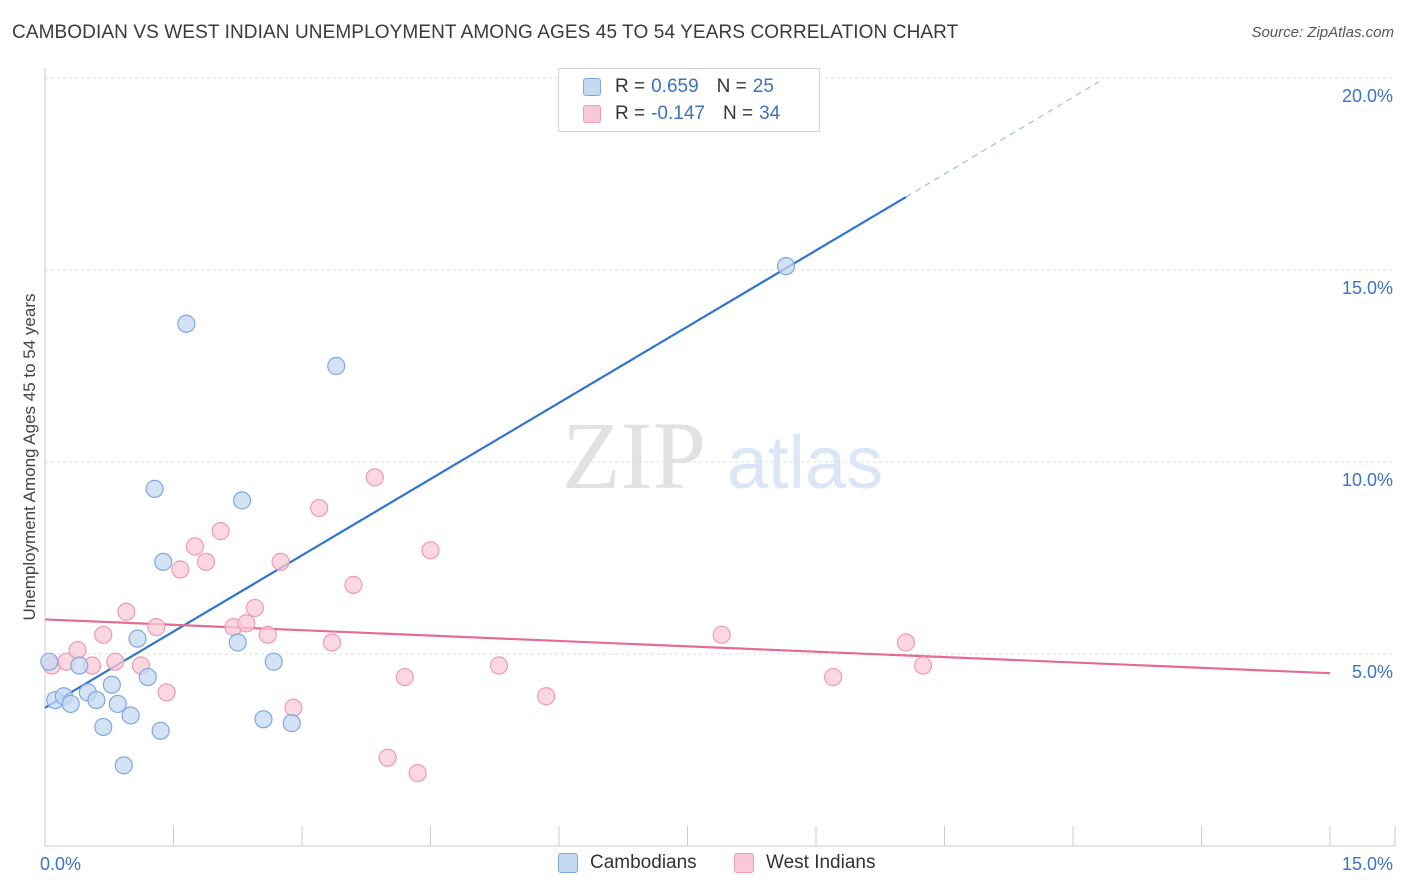 This screenshot has width=1406, height=892. What do you see at coordinates (29, 457) in the screenshot?
I see `y-axis-label: Unemployment Among Ages 45 to 54 years` at bounding box center [29, 457].